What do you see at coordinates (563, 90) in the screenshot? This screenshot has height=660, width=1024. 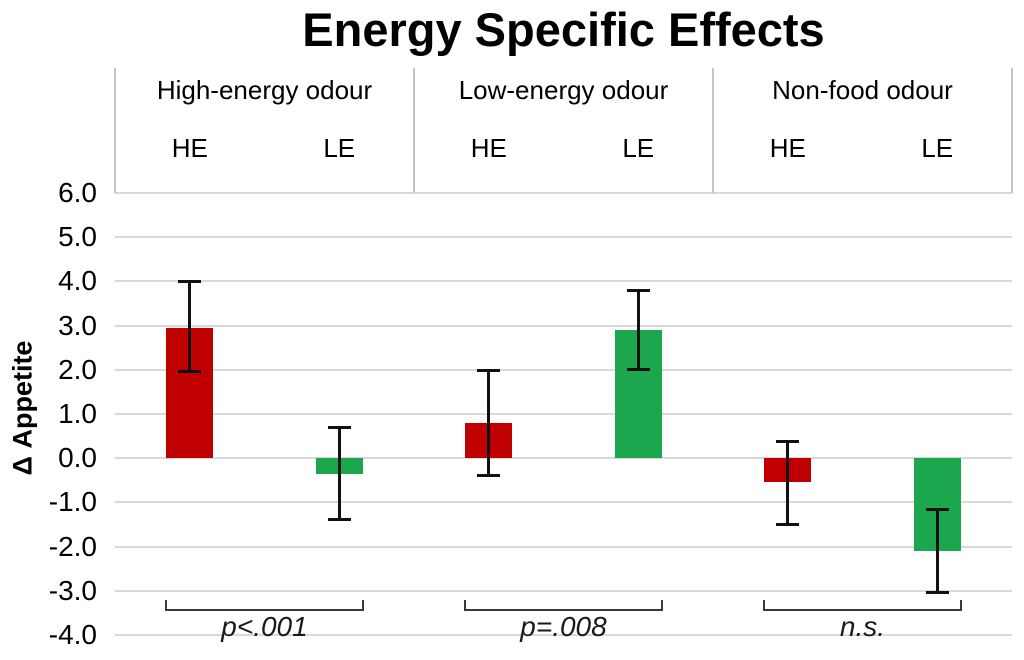 I see `group-label: Low-energy odour` at bounding box center [563, 90].